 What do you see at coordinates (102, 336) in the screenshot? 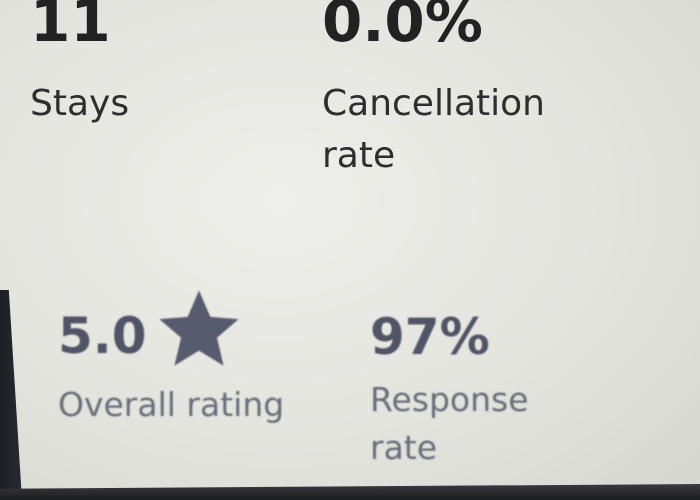
I see `overall-rating-value: 5.0` at bounding box center [102, 336].